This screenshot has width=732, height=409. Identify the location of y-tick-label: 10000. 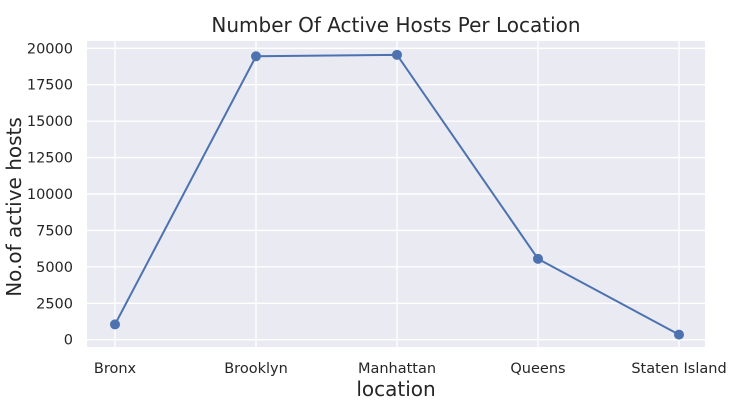
(50, 195).